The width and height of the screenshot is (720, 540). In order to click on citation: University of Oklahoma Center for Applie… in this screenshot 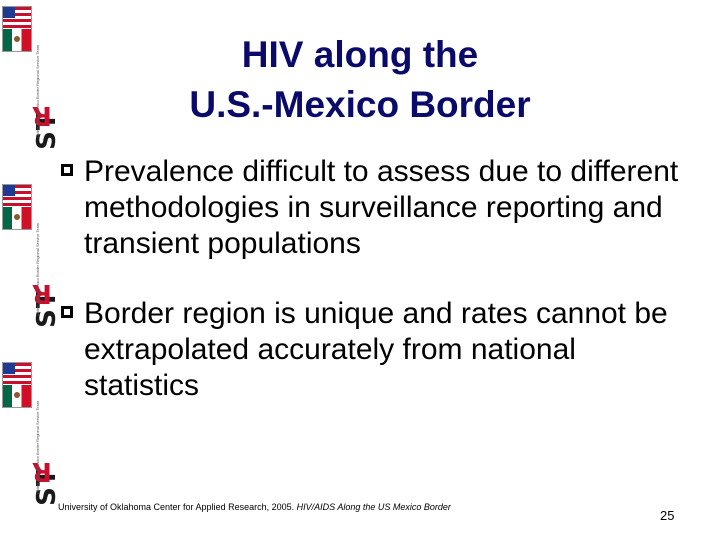, I will do `click(254, 507)`.